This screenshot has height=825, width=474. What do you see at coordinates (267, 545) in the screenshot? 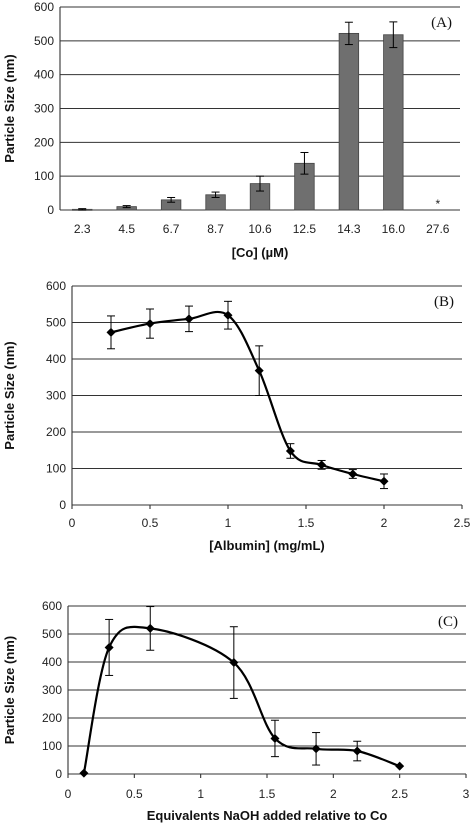
I see `x-axis-title: [Albumin] (mg/mL)` at bounding box center [267, 545].